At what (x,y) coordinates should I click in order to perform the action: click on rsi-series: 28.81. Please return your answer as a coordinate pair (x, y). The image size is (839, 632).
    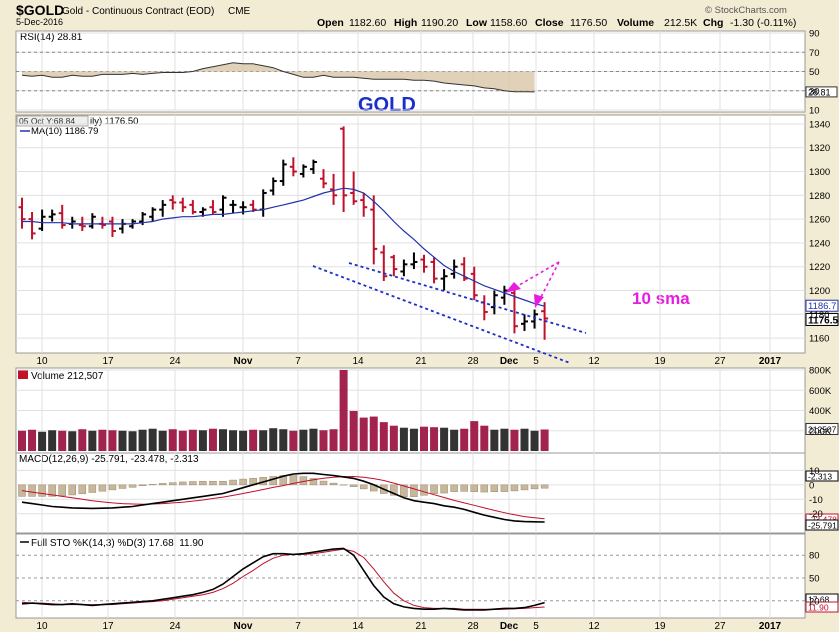
    Looking at the image, I should click on (429, 80).